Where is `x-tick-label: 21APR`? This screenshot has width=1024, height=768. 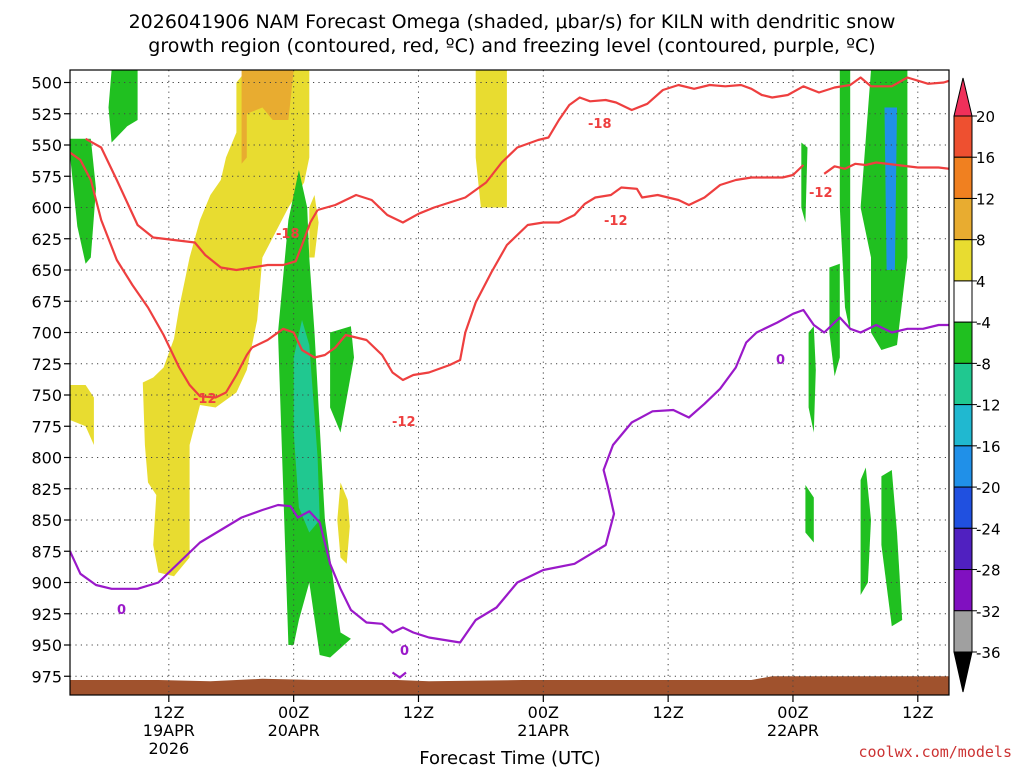 x-tick-label: 21APR is located at coordinates (543, 730).